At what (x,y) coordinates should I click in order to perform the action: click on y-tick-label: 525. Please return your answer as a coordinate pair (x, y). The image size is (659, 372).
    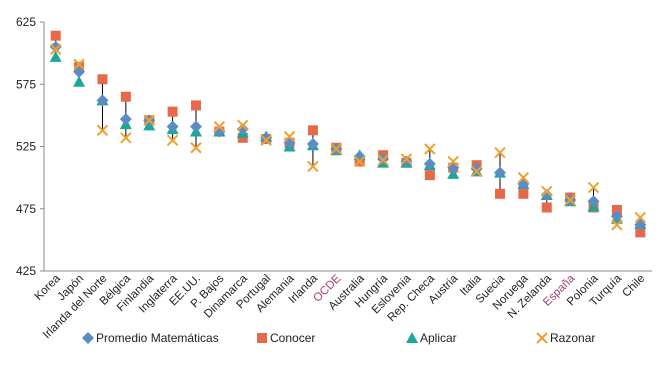
    Looking at the image, I should click on (26, 147).